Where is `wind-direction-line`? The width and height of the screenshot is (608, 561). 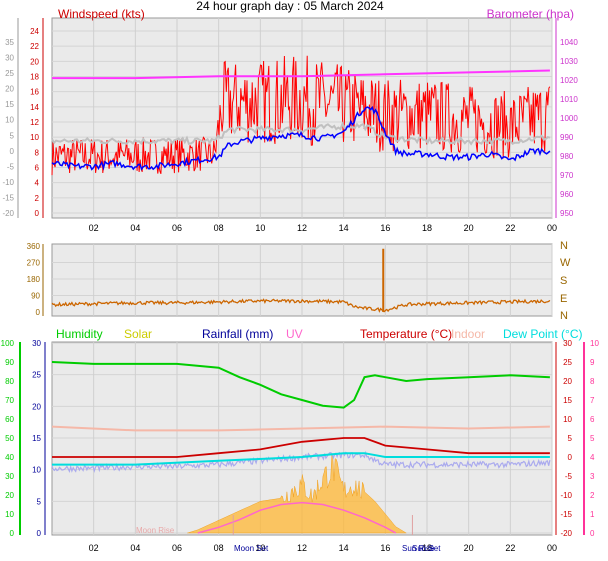
wind-direction-line is located at coordinates (301, 305).